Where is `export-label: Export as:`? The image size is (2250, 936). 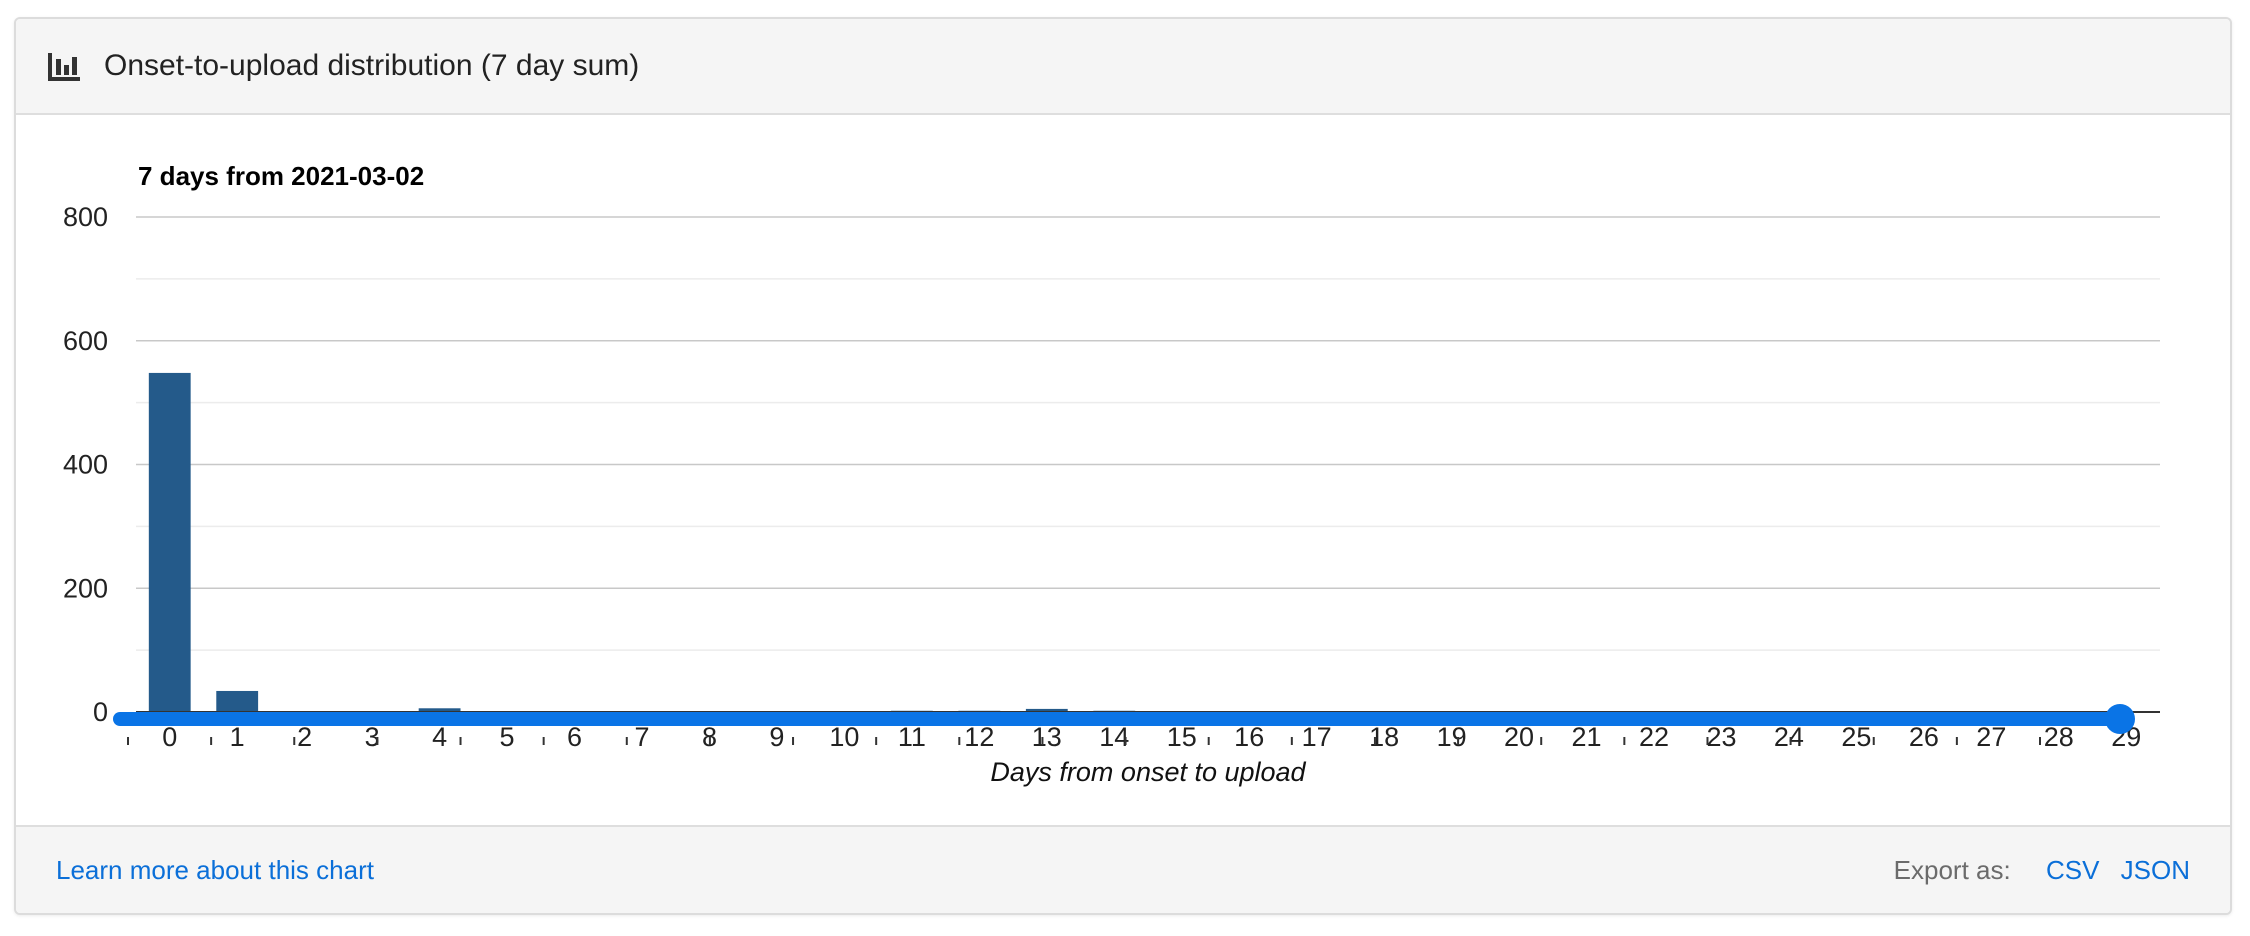 export-label: Export as: is located at coordinates (1952, 870).